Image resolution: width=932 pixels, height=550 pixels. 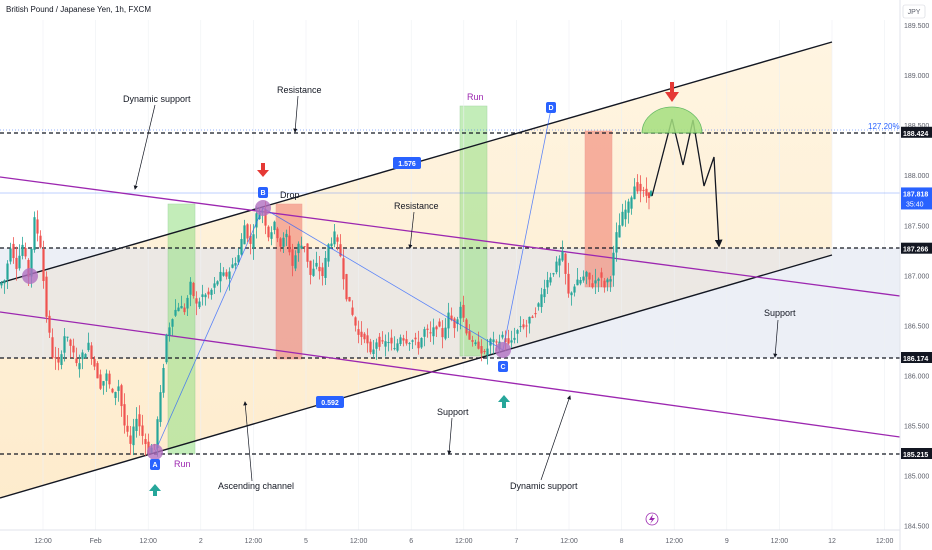 I want to click on point-label-b: B, so click(x=263, y=192).